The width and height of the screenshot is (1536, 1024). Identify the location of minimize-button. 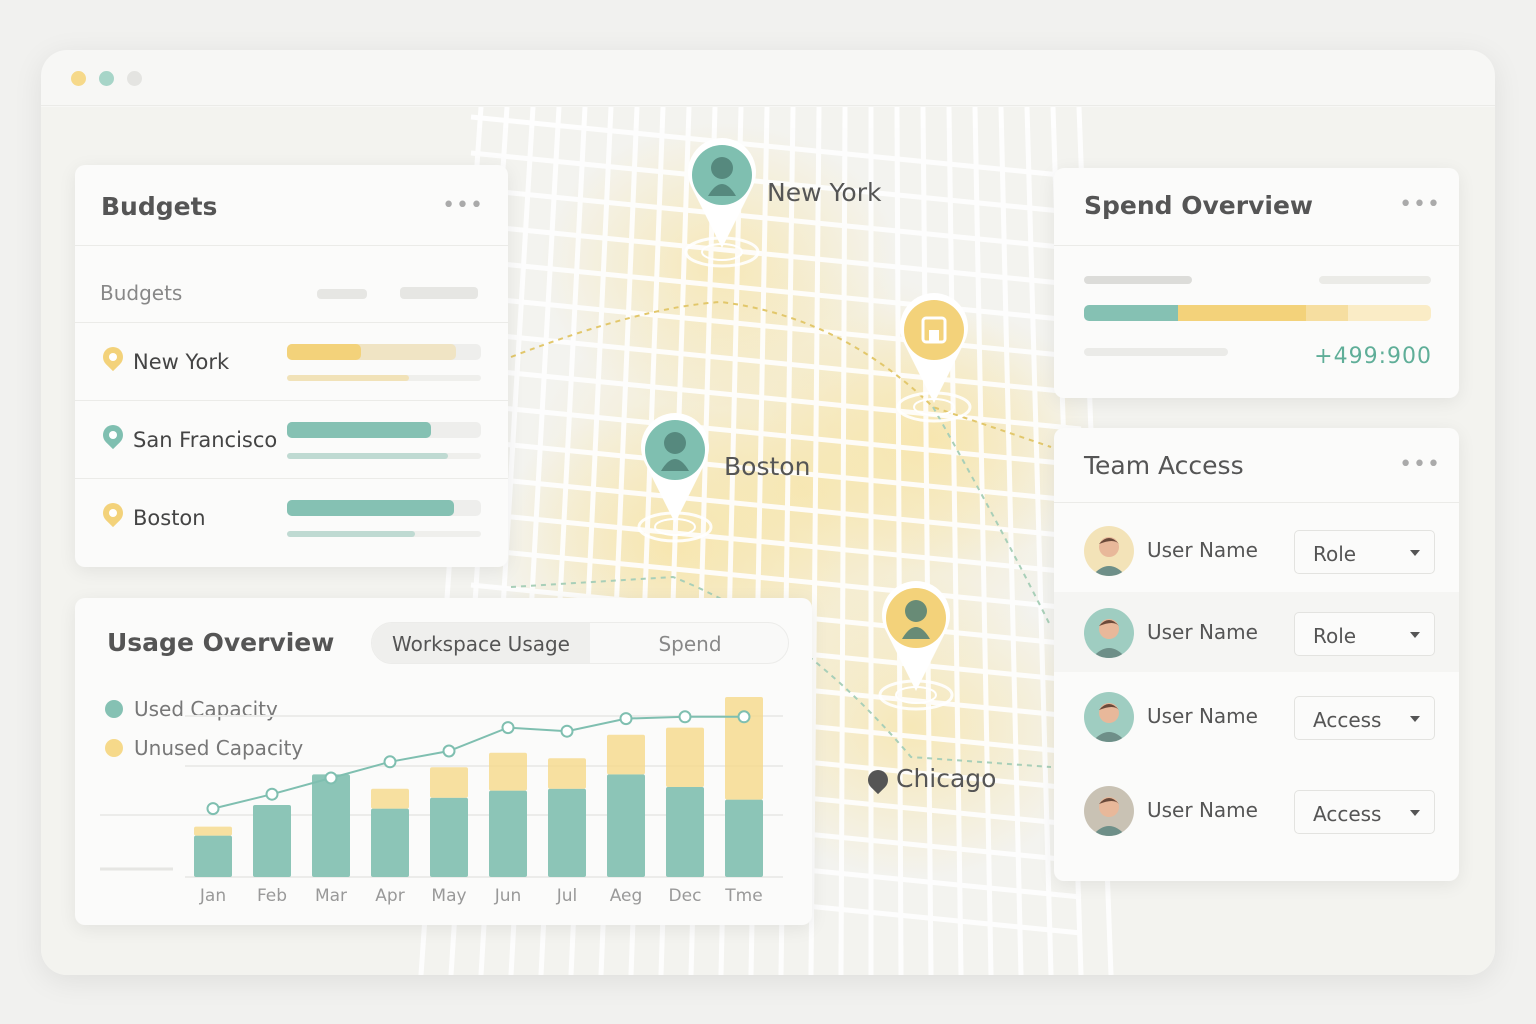
(106, 78).